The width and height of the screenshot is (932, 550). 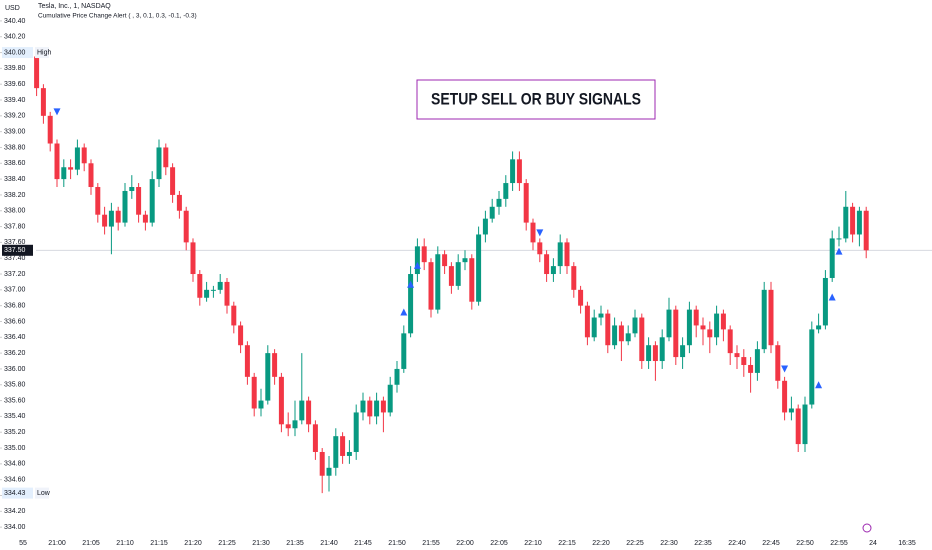 I want to click on y-tick-label: 334.00, so click(x=15, y=527).